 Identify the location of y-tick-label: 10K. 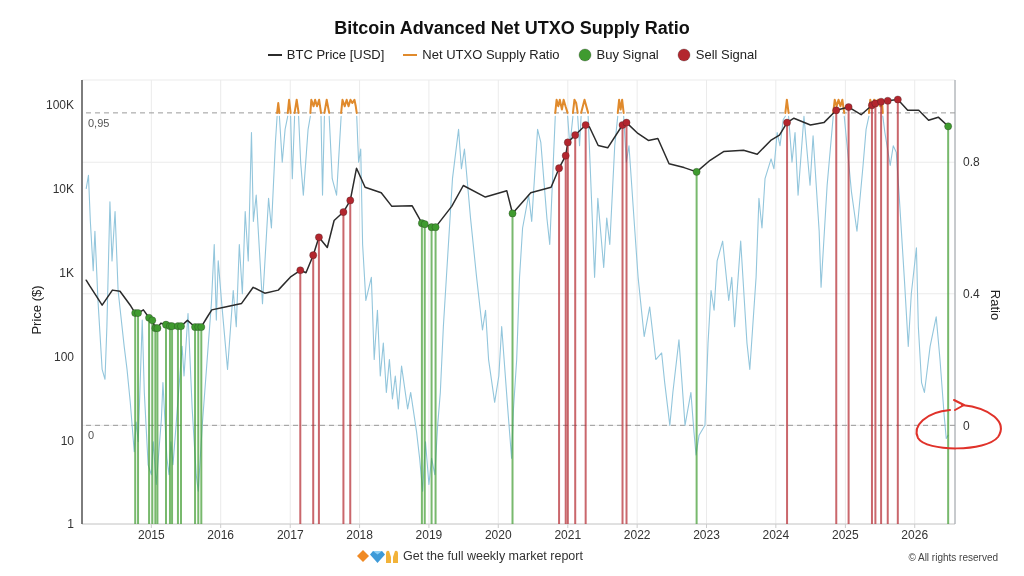
(63, 189).